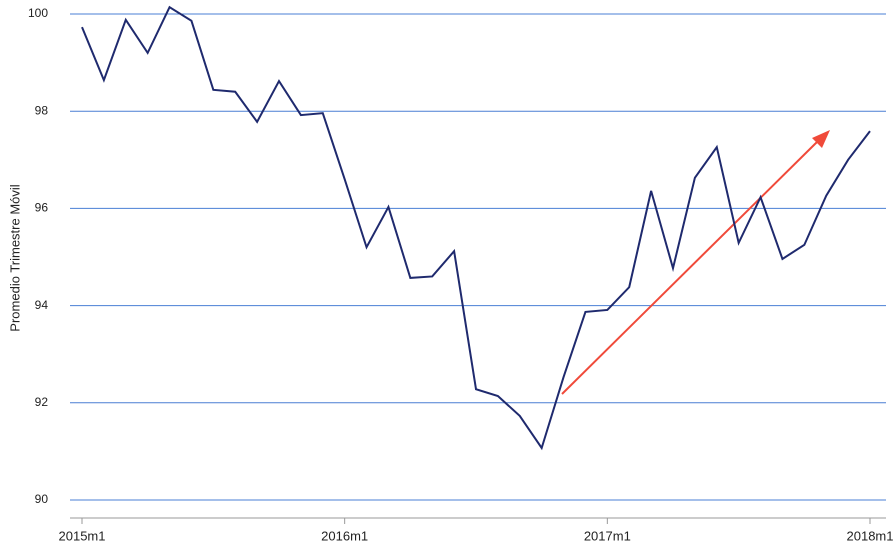 The image size is (896, 548). Describe the element at coordinates (42, 305) in the screenshot. I see `y-tick-label: 94` at that location.